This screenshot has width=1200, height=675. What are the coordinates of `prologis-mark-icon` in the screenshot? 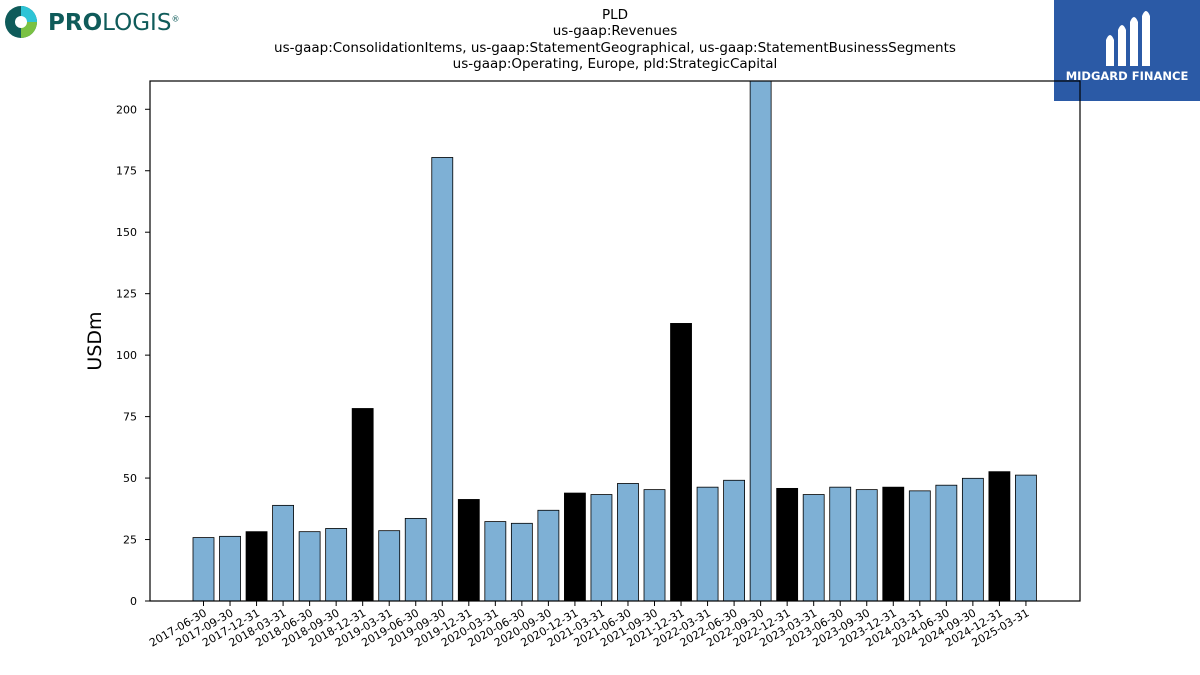 It's located at (21, 22).